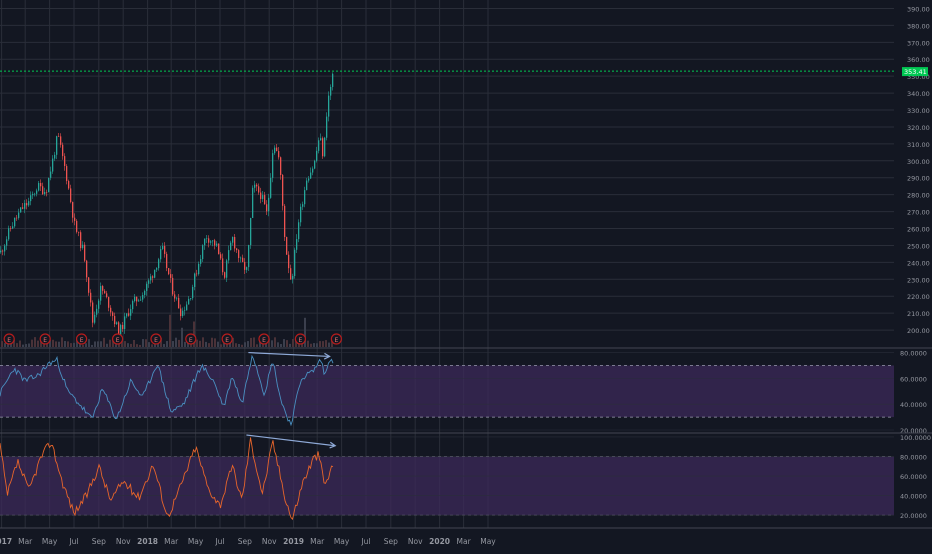 The image size is (932, 554). I want to click on rsi-divergence-arrowhead, so click(327, 356).